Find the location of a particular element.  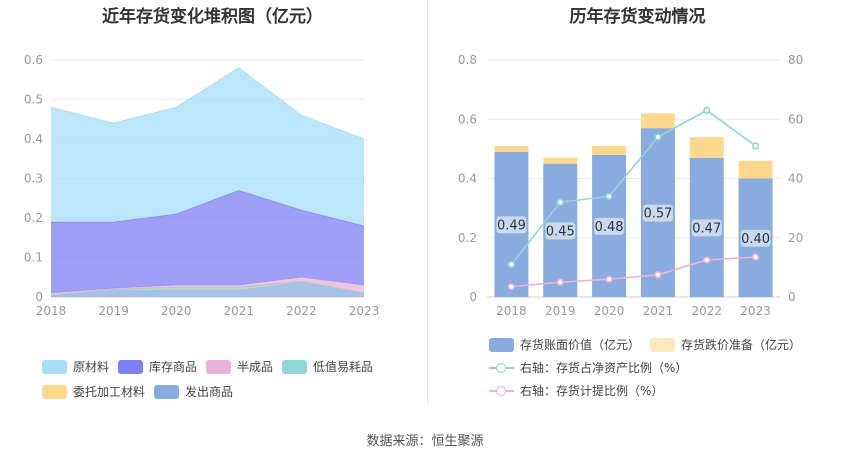

left-legend-label: 委托加工材料 is located at coordinates (109, 392).